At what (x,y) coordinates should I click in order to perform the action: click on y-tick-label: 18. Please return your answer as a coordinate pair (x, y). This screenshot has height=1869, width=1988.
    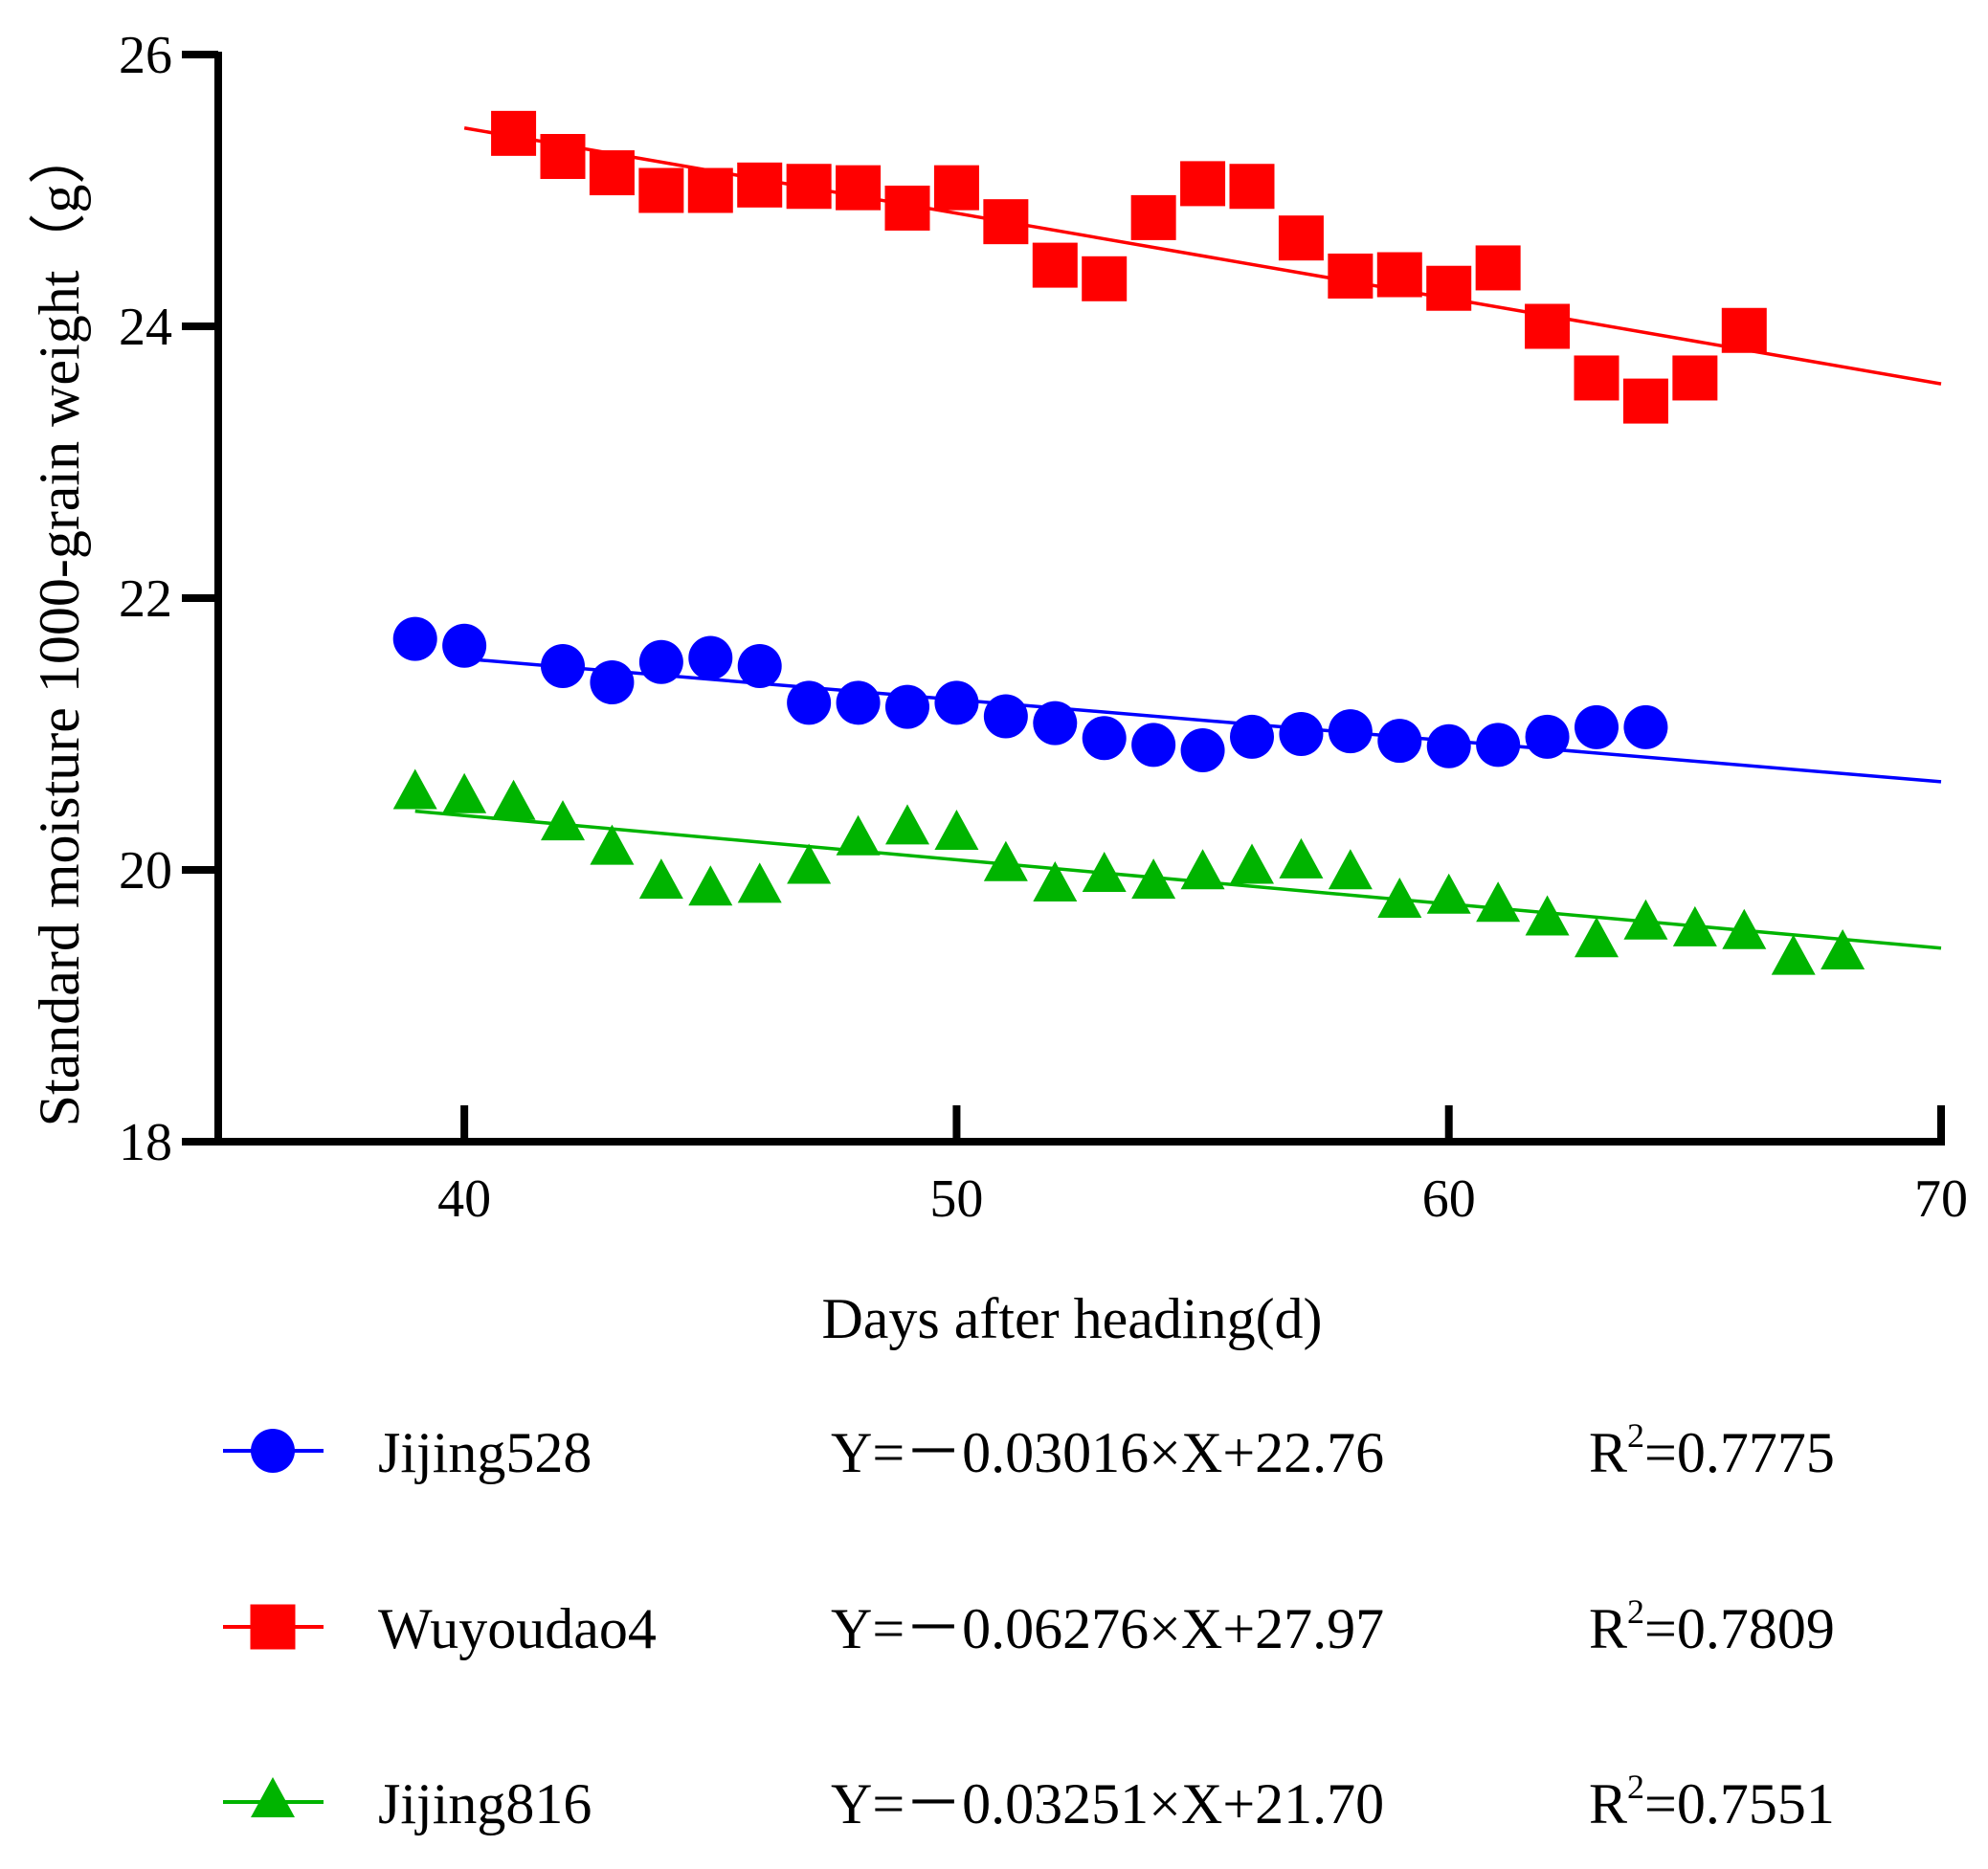
    Looking at the image, I should click on (145, 1143).